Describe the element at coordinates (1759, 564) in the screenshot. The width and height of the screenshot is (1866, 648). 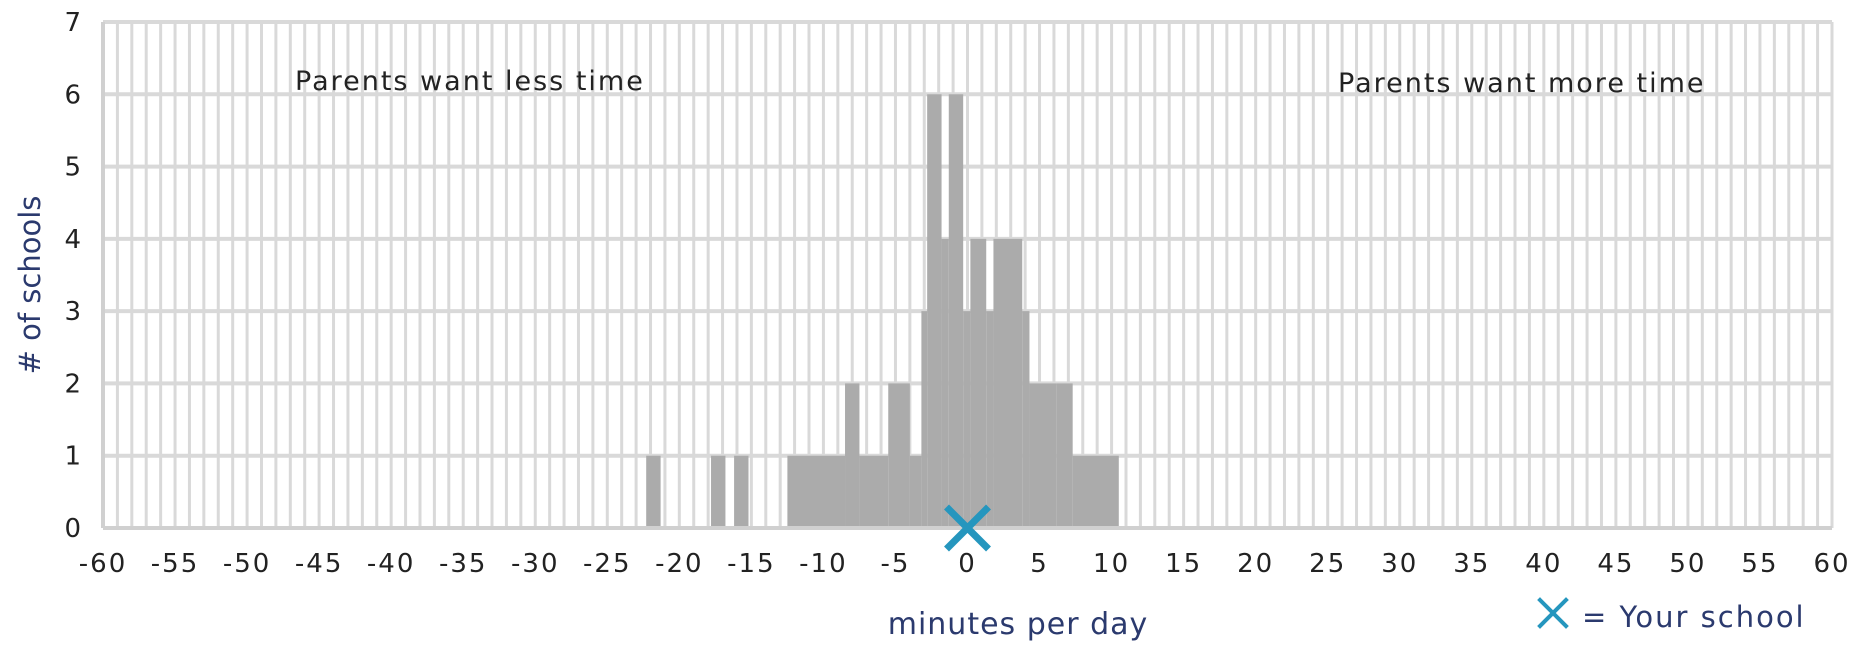
I see `x-tick-label: 55` at that location.